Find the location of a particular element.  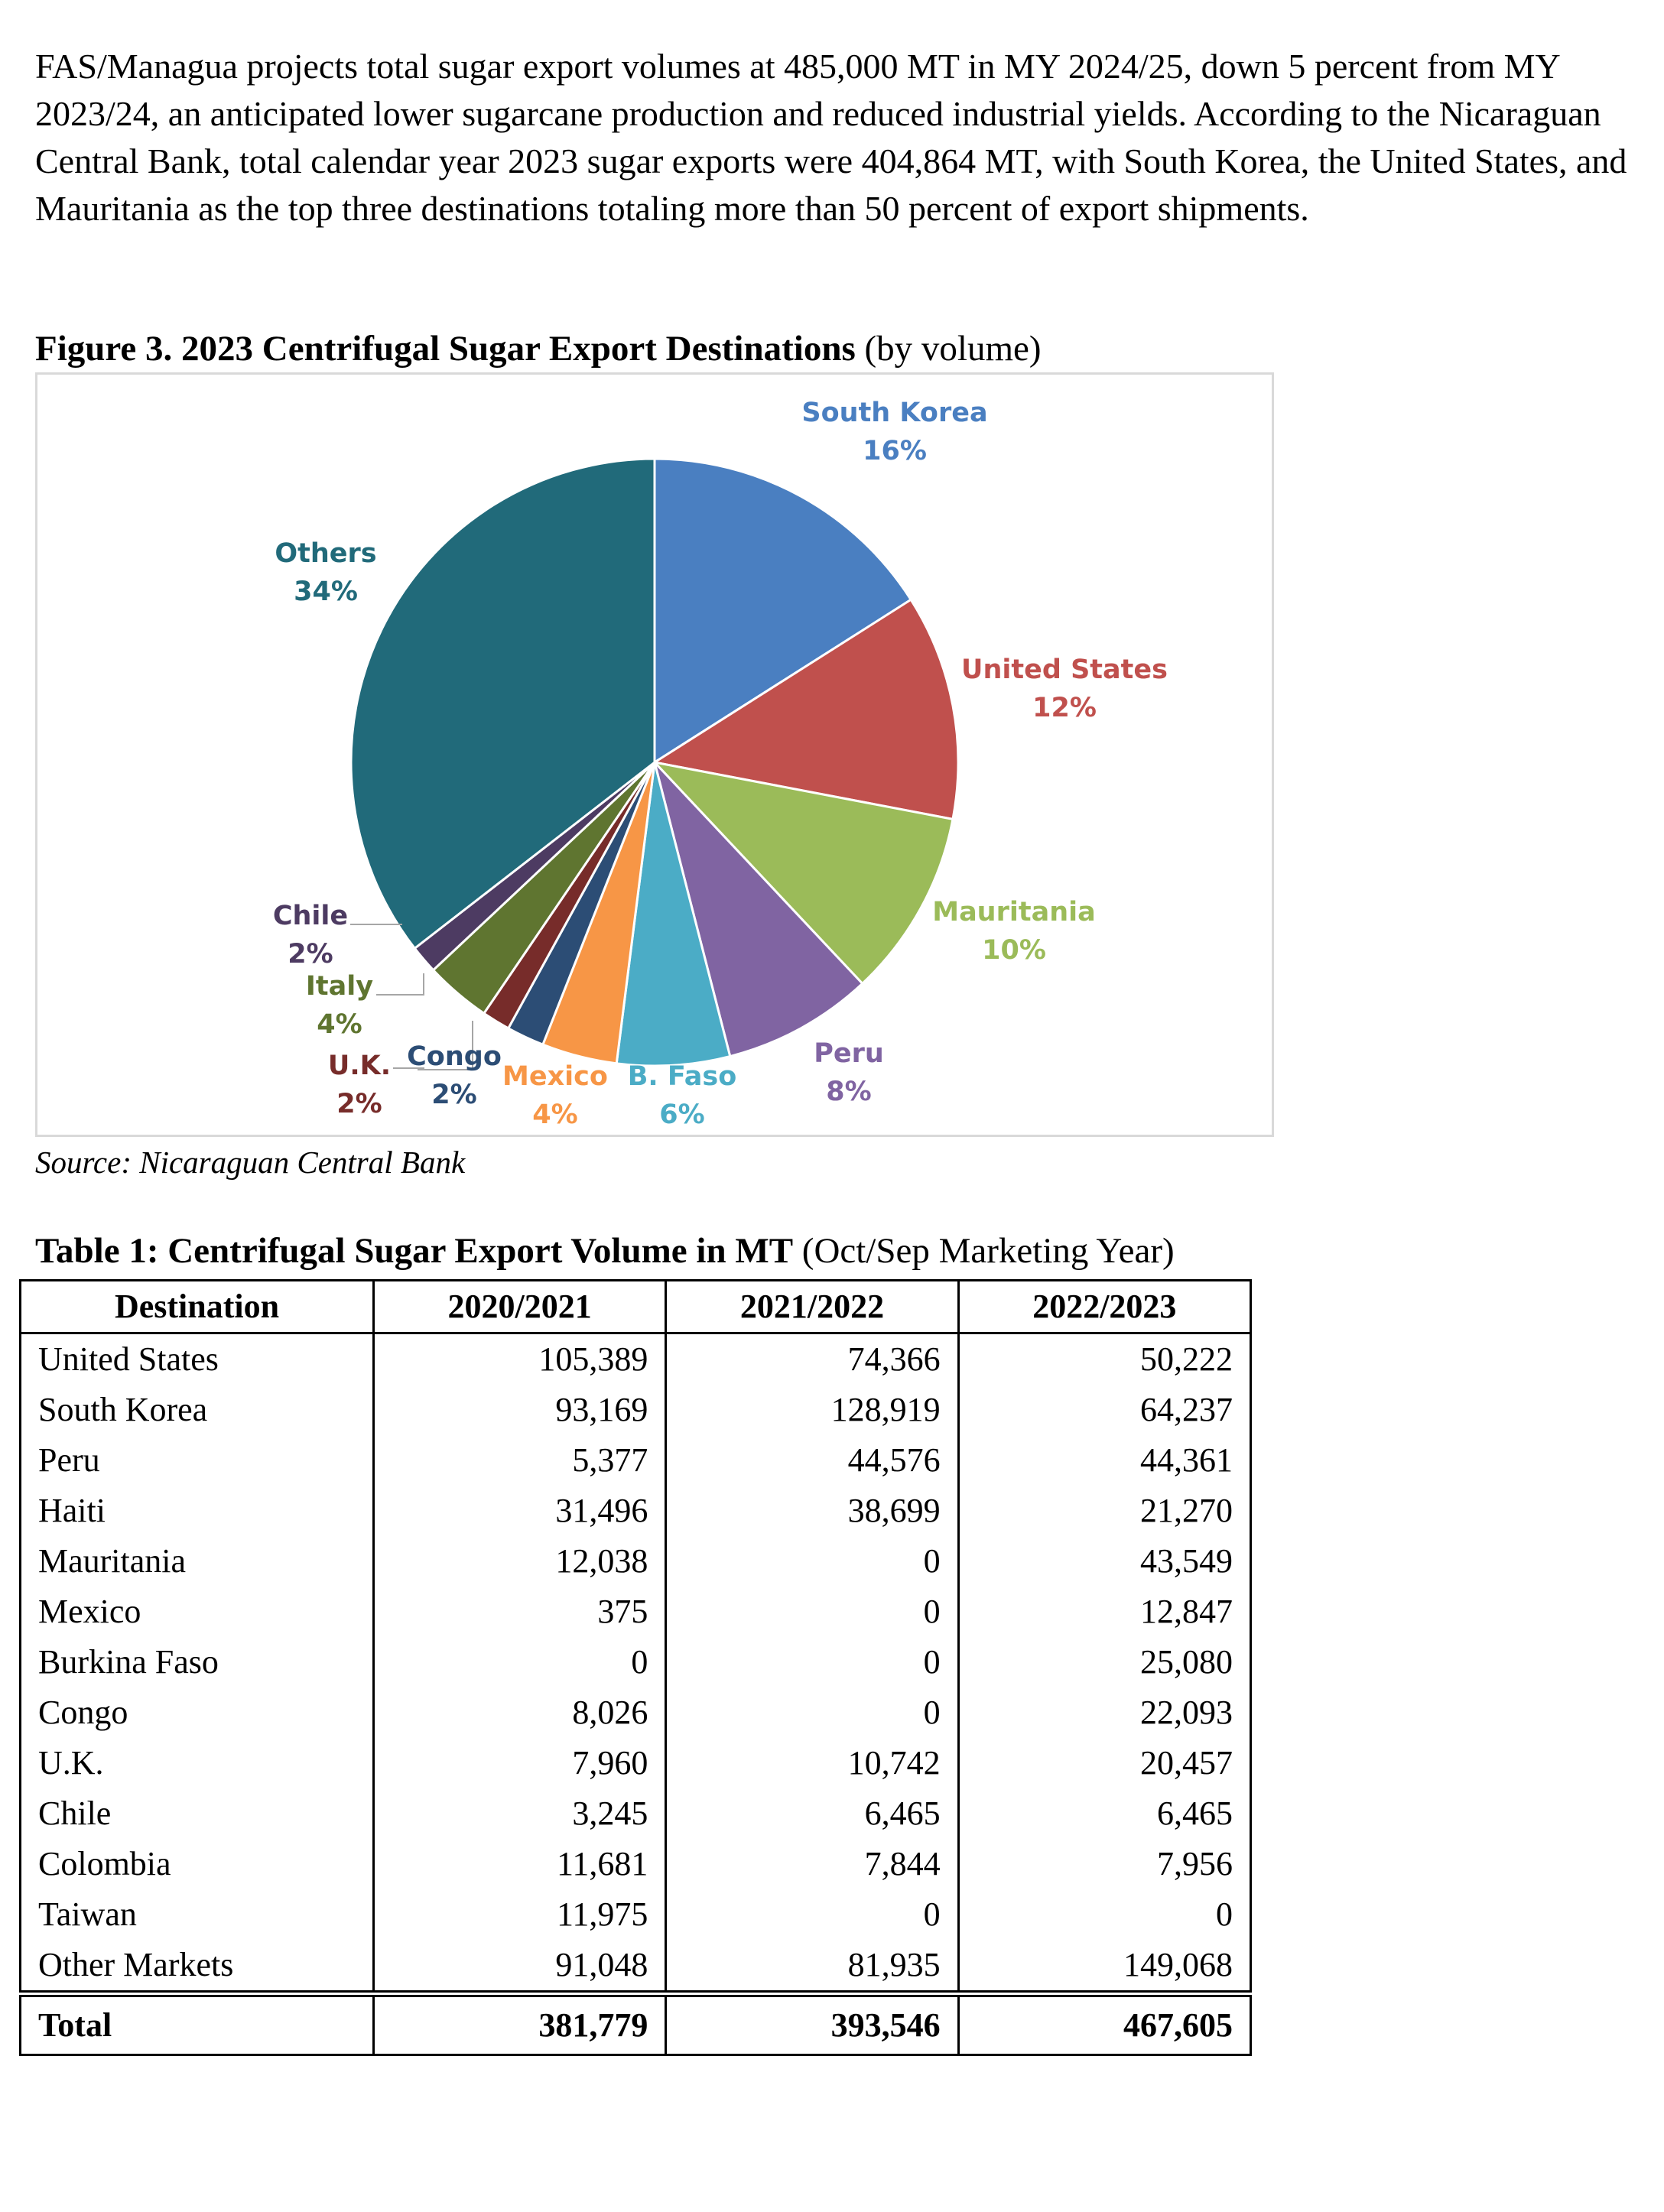

total-cell: 381,779 is located at coordinates (520, 2023).